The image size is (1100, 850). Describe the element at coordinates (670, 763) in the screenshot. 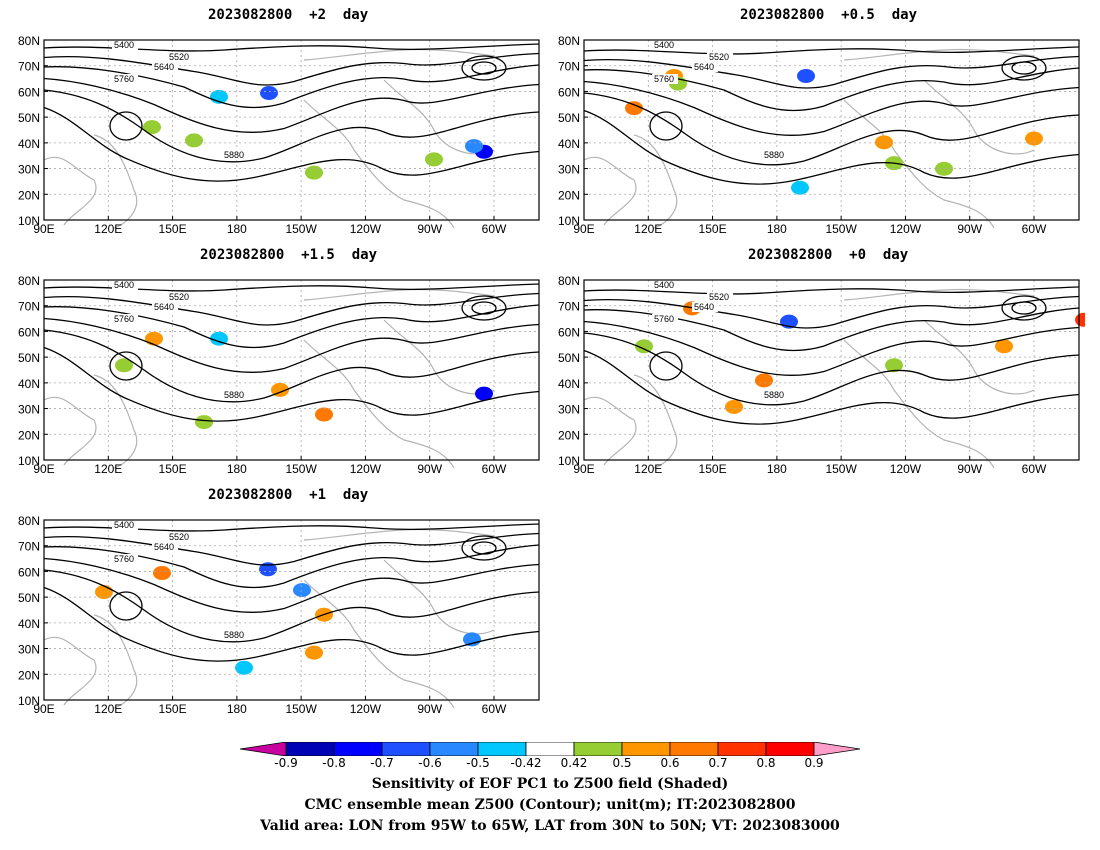

I see `colorbar-tick-label: 0.6` at that location.